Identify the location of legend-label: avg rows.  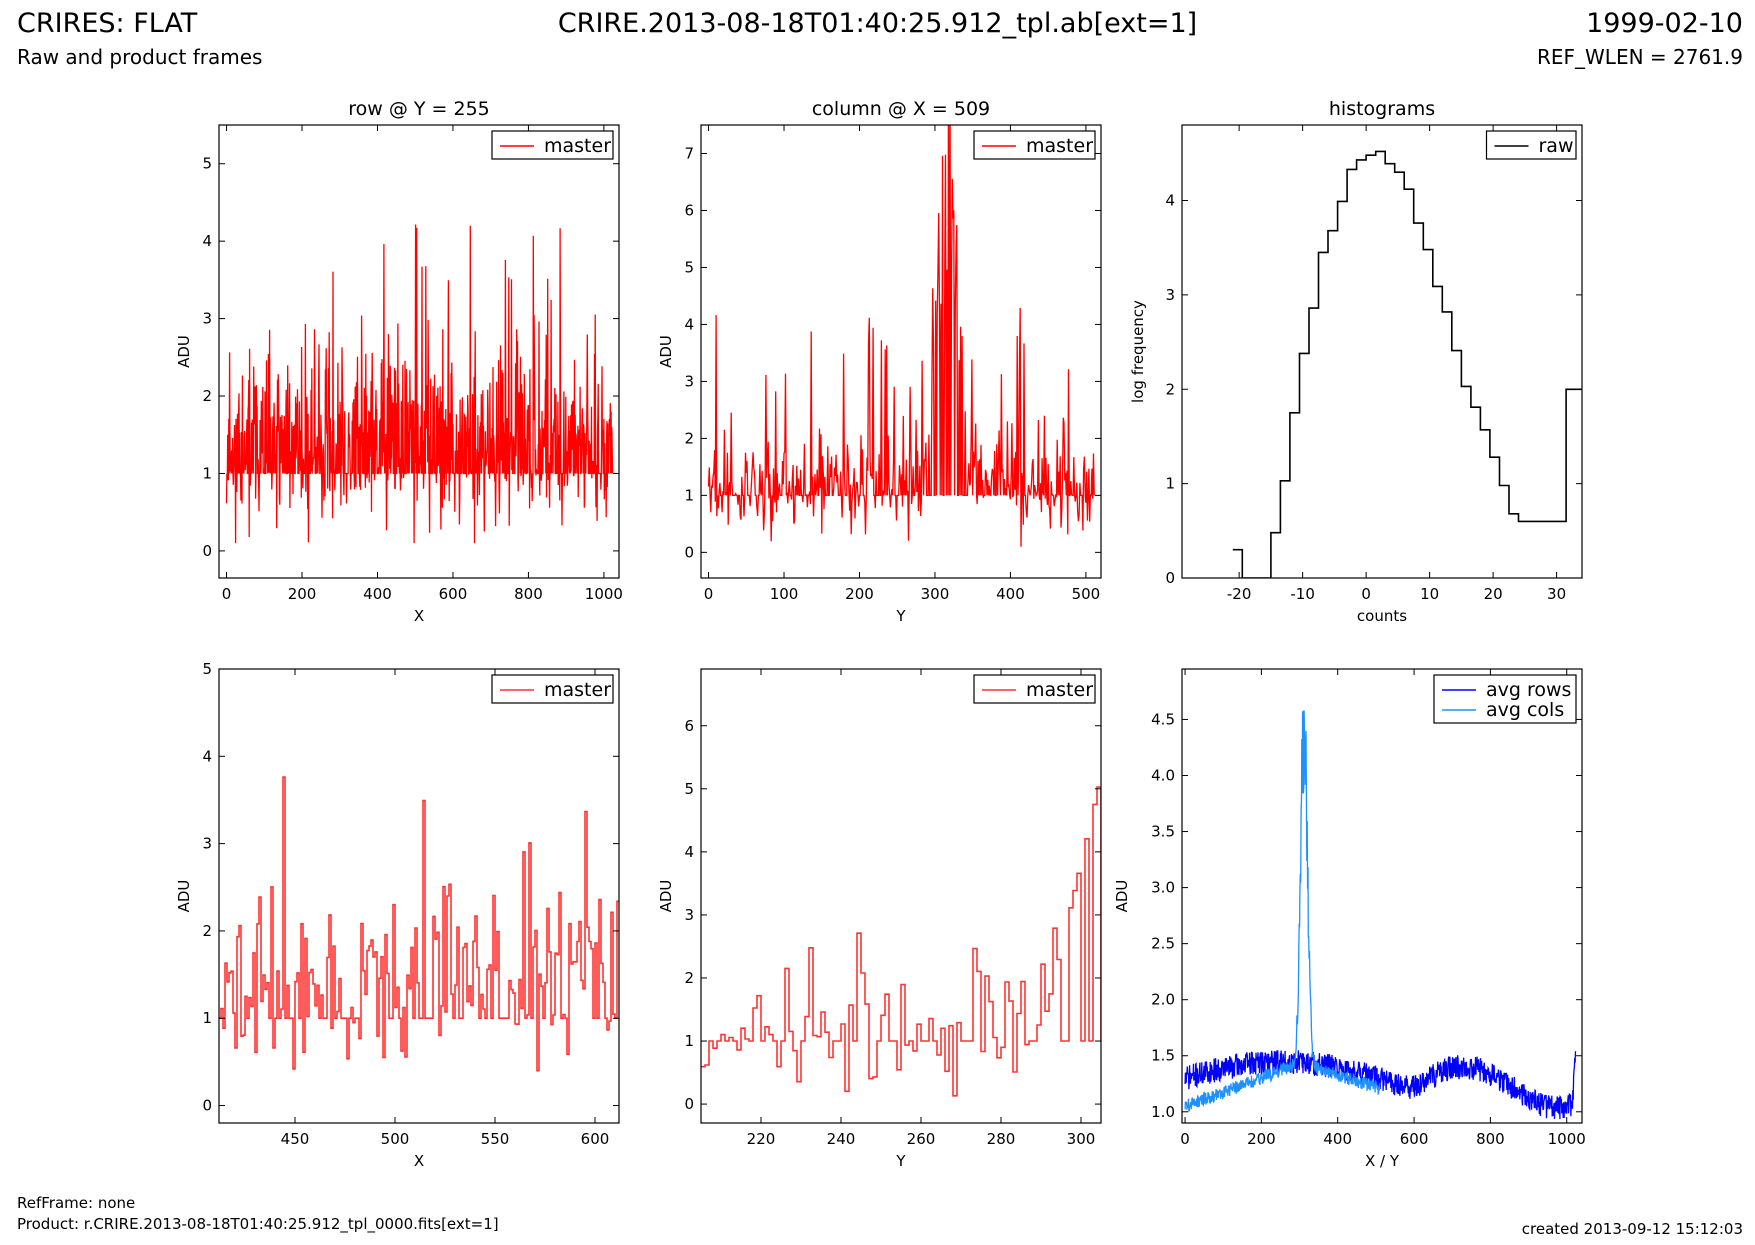
(1528, 690).